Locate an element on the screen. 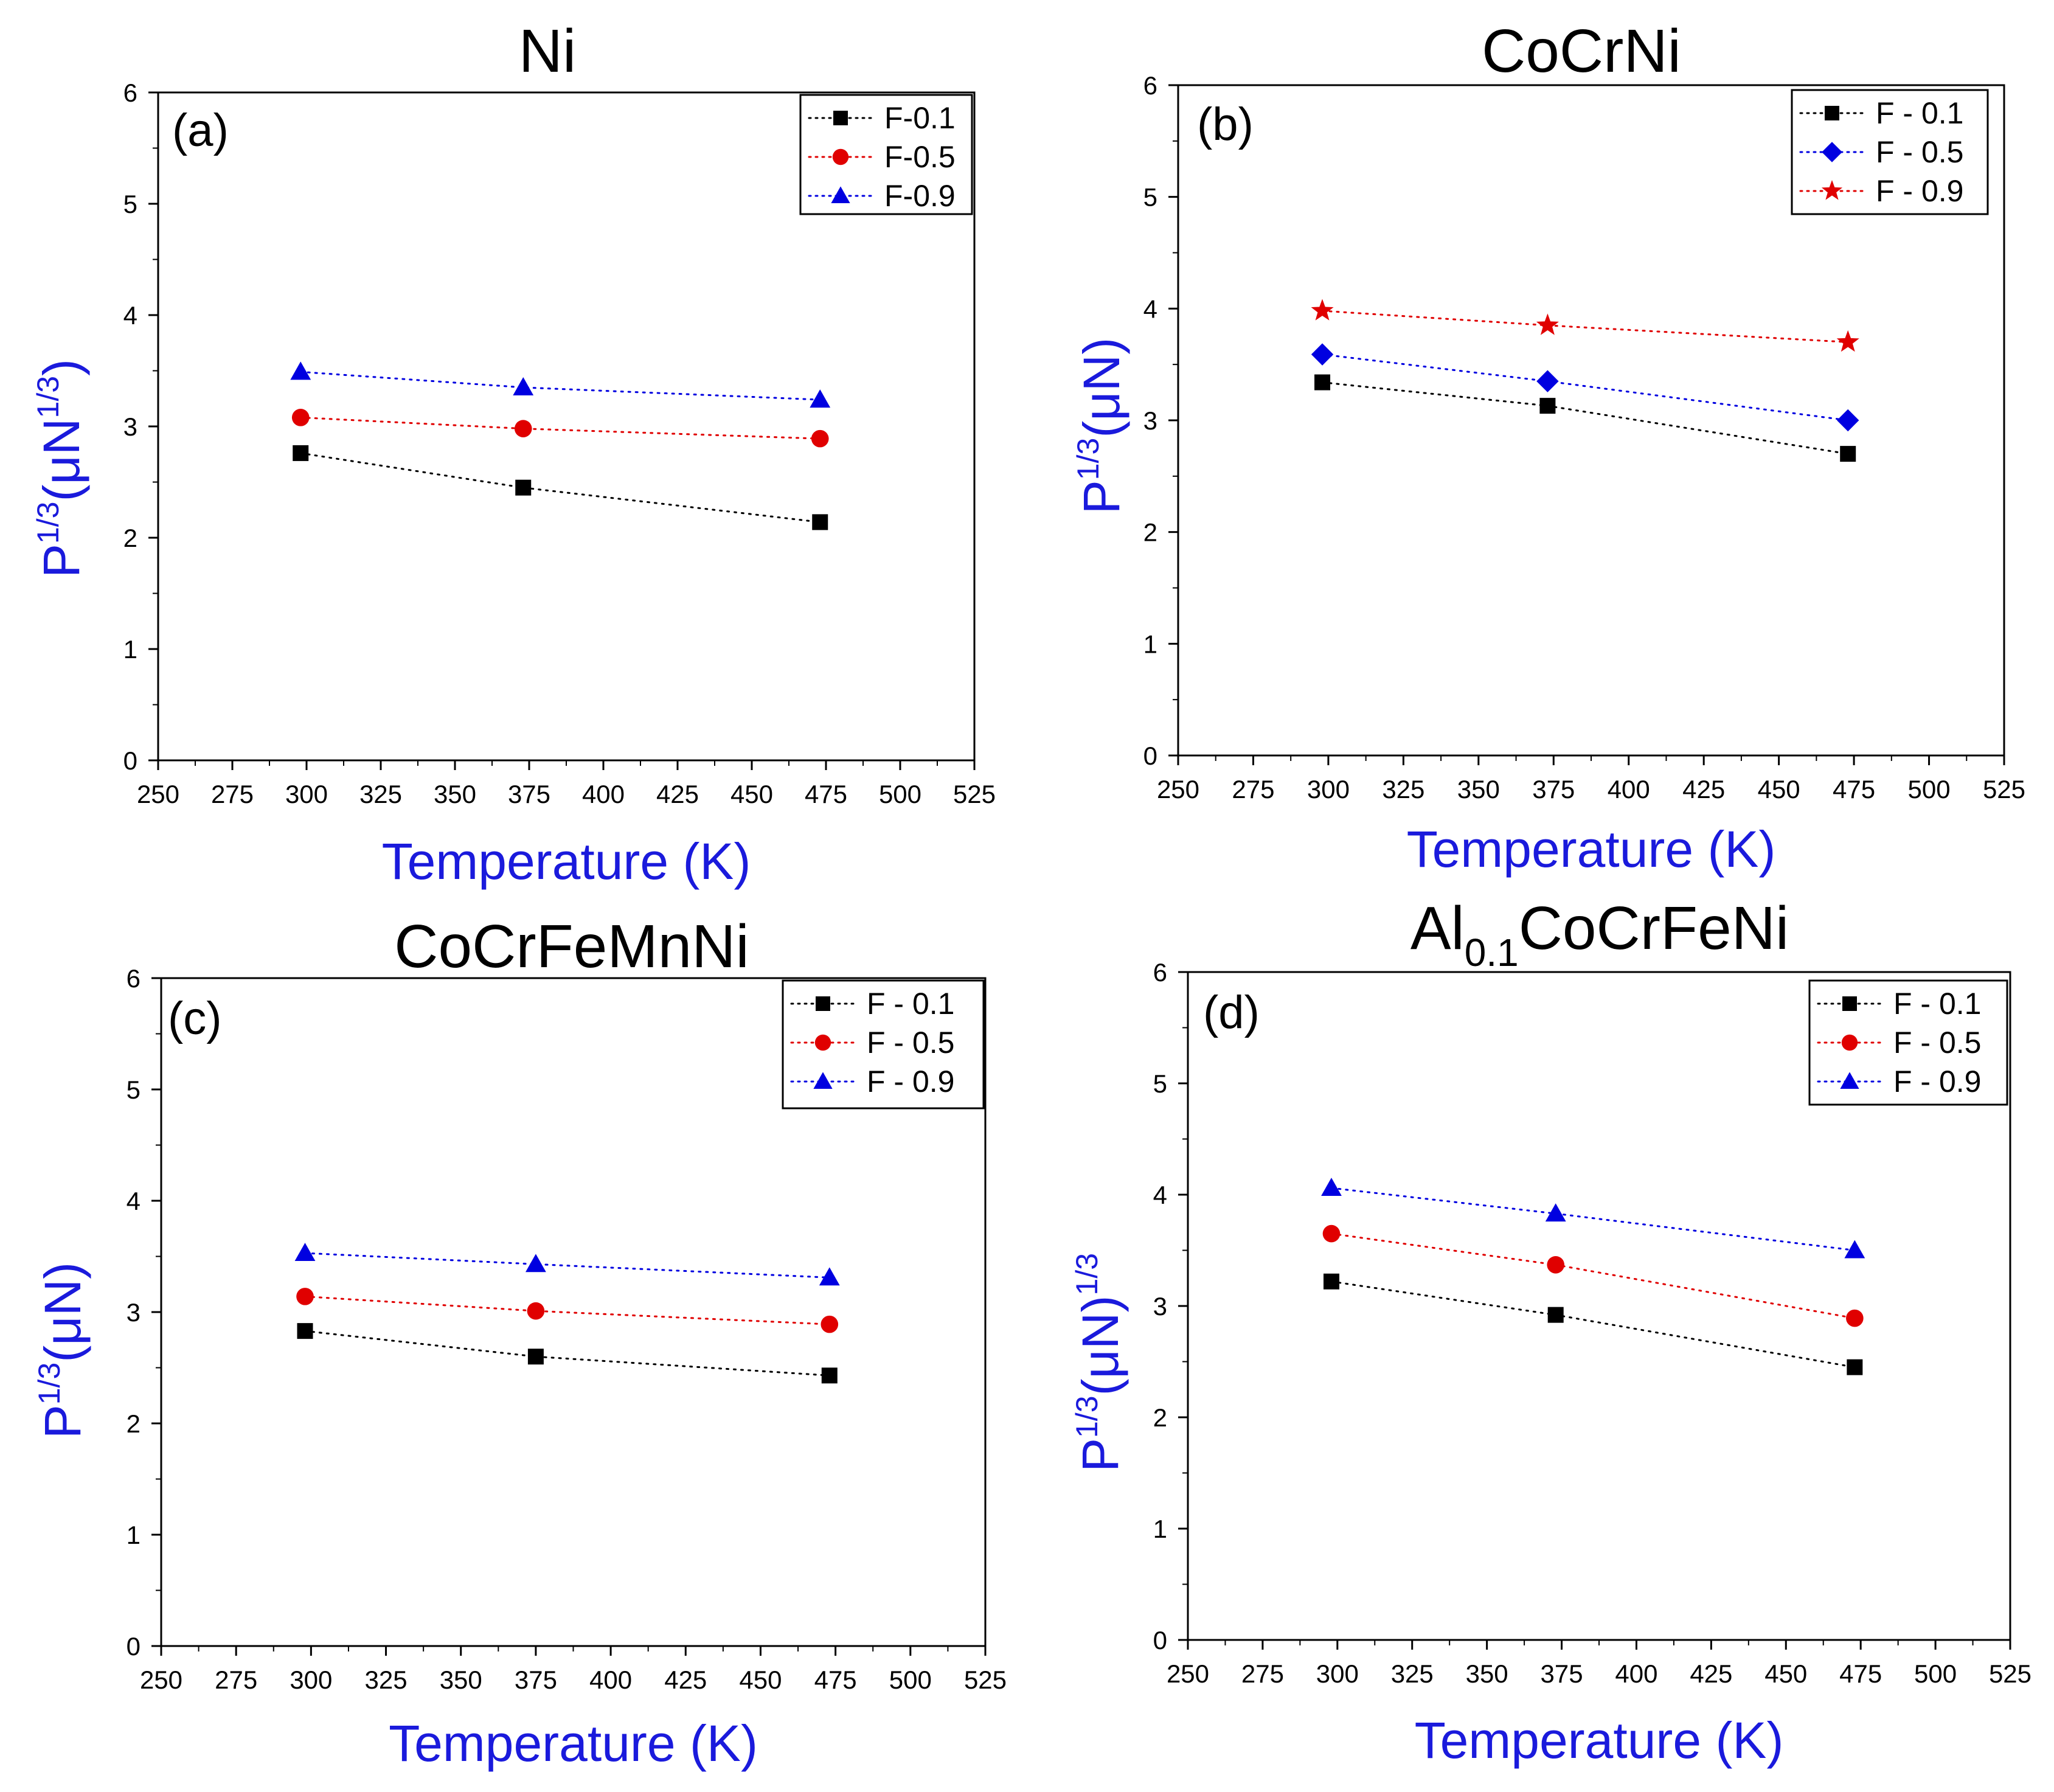  x-tick-label: 275 is located at coordinates (232, 794).